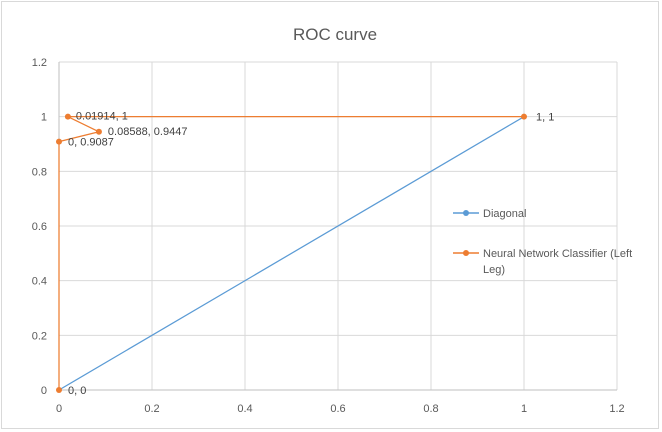  What do you see at coordinates (44, 118) in the screenshot?
I see `y-tick-label: 1` at bounding box center [44, 118].